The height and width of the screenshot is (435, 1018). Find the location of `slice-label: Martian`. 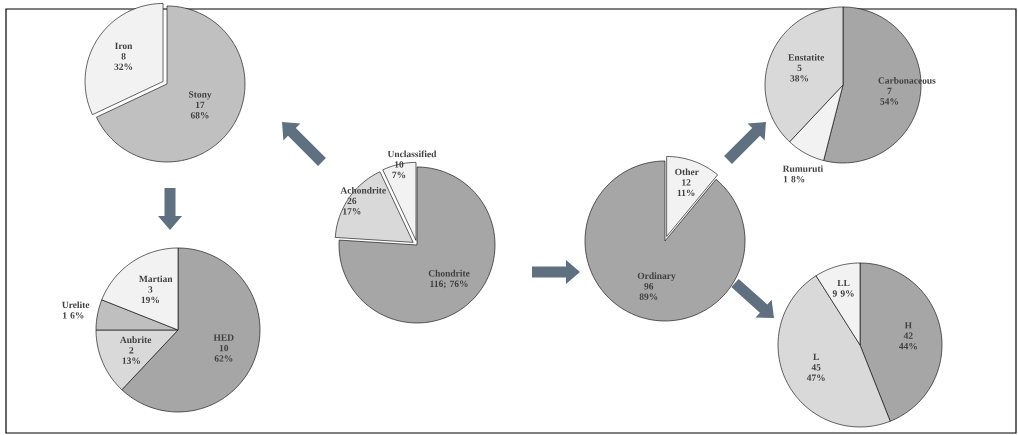

slice-label: Martian is located at coordinates (156, 279).